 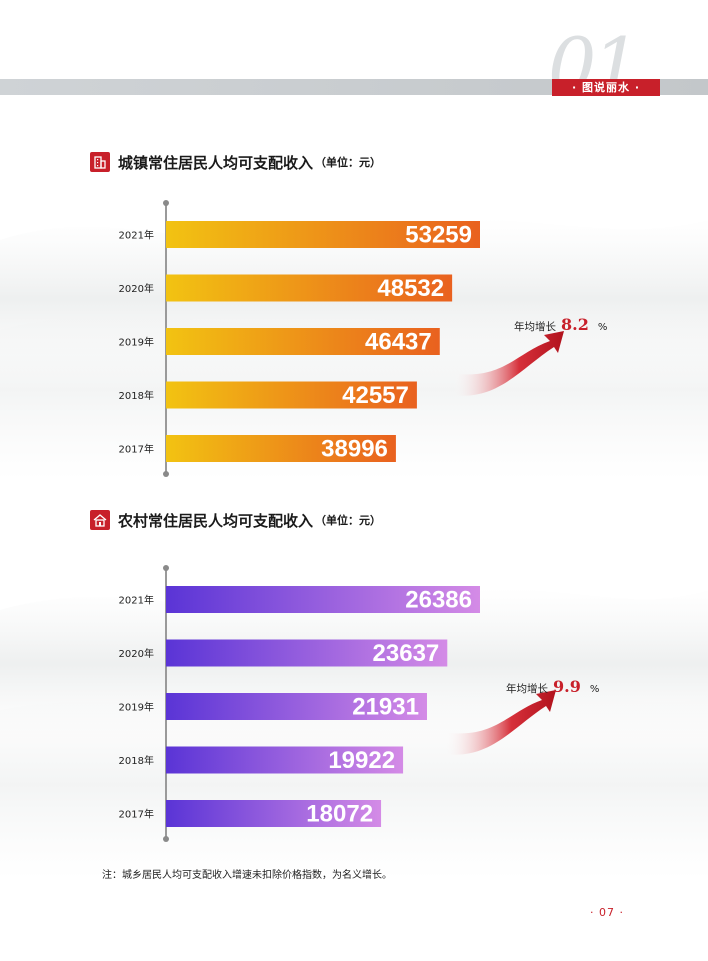 What do you see at coordinates (216, 520) in the screenshot?
I see `rural-title: 农村常住居民人均可支配收入` at bounding box center [216, 520].